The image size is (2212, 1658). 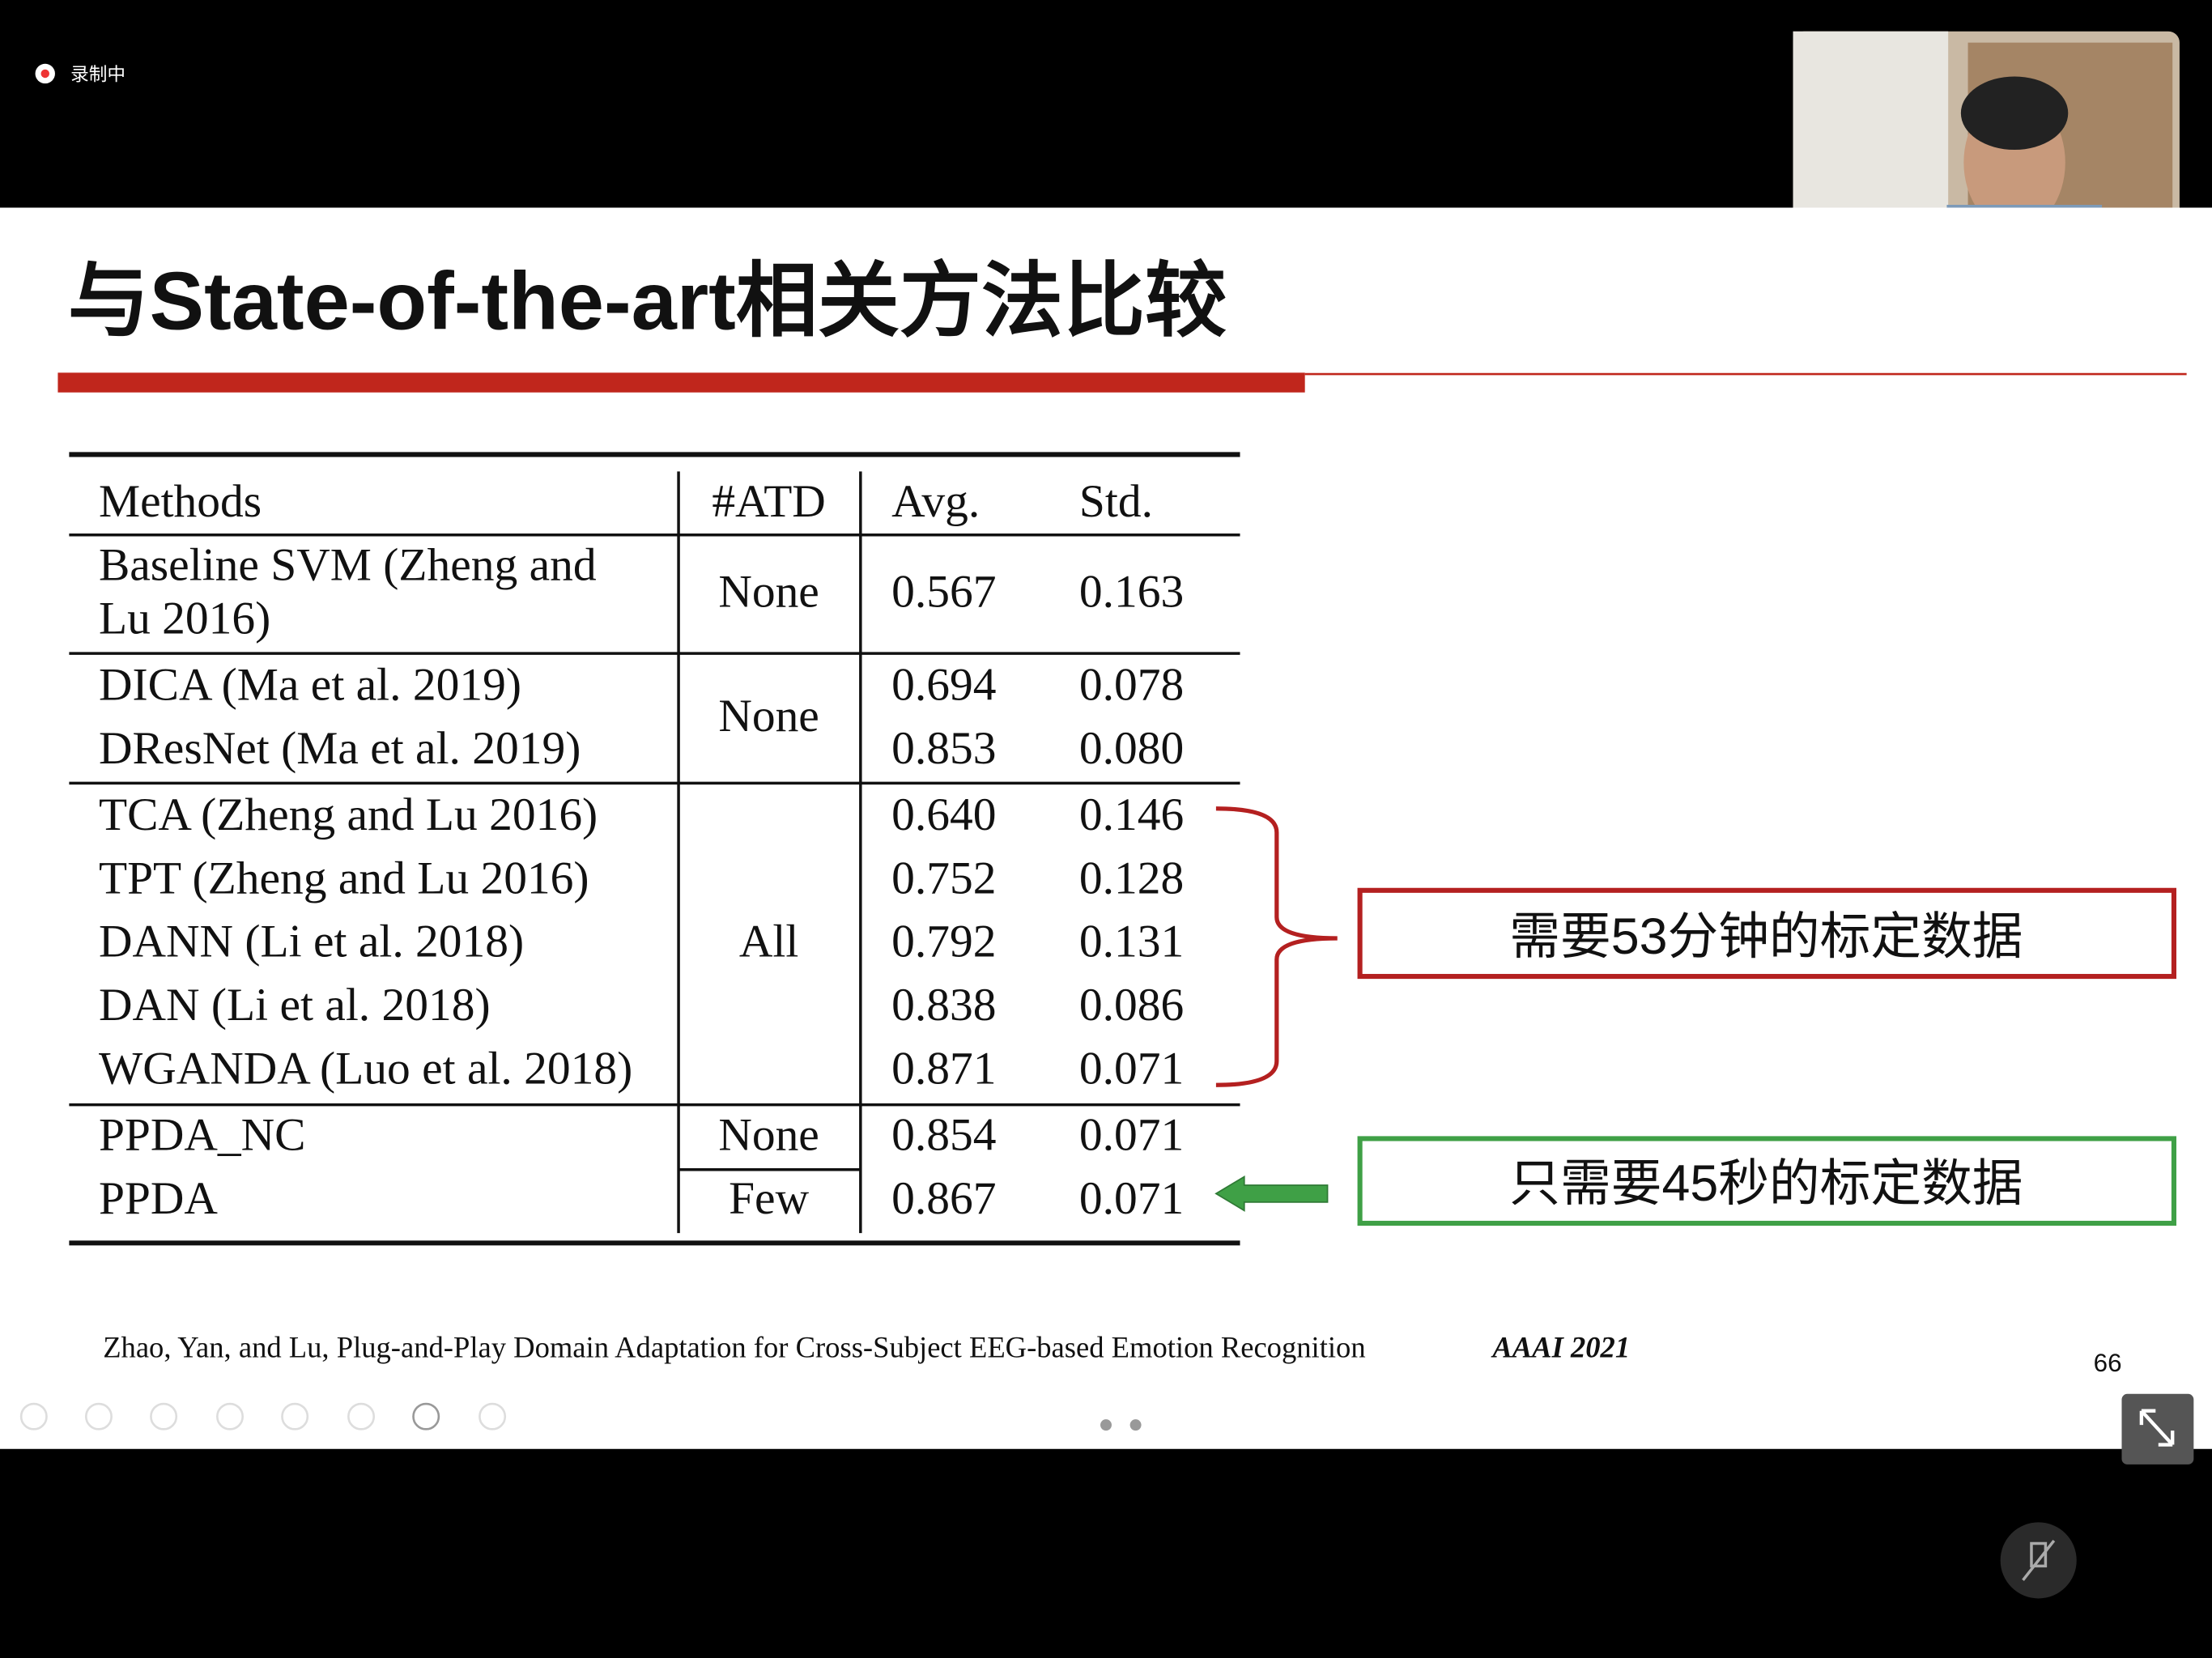 What do you see at coordinates (1131, 748) in the screenshot?
I see `std-cell: 0.080` at bounding box center [1131, 748].